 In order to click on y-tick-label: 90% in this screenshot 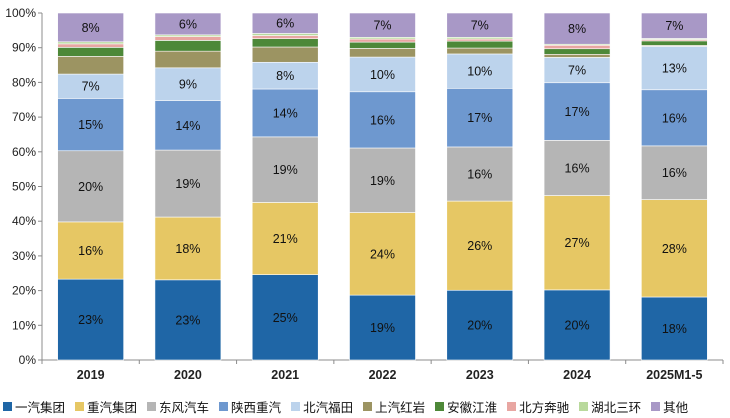, I will do `click(24, 48)`.